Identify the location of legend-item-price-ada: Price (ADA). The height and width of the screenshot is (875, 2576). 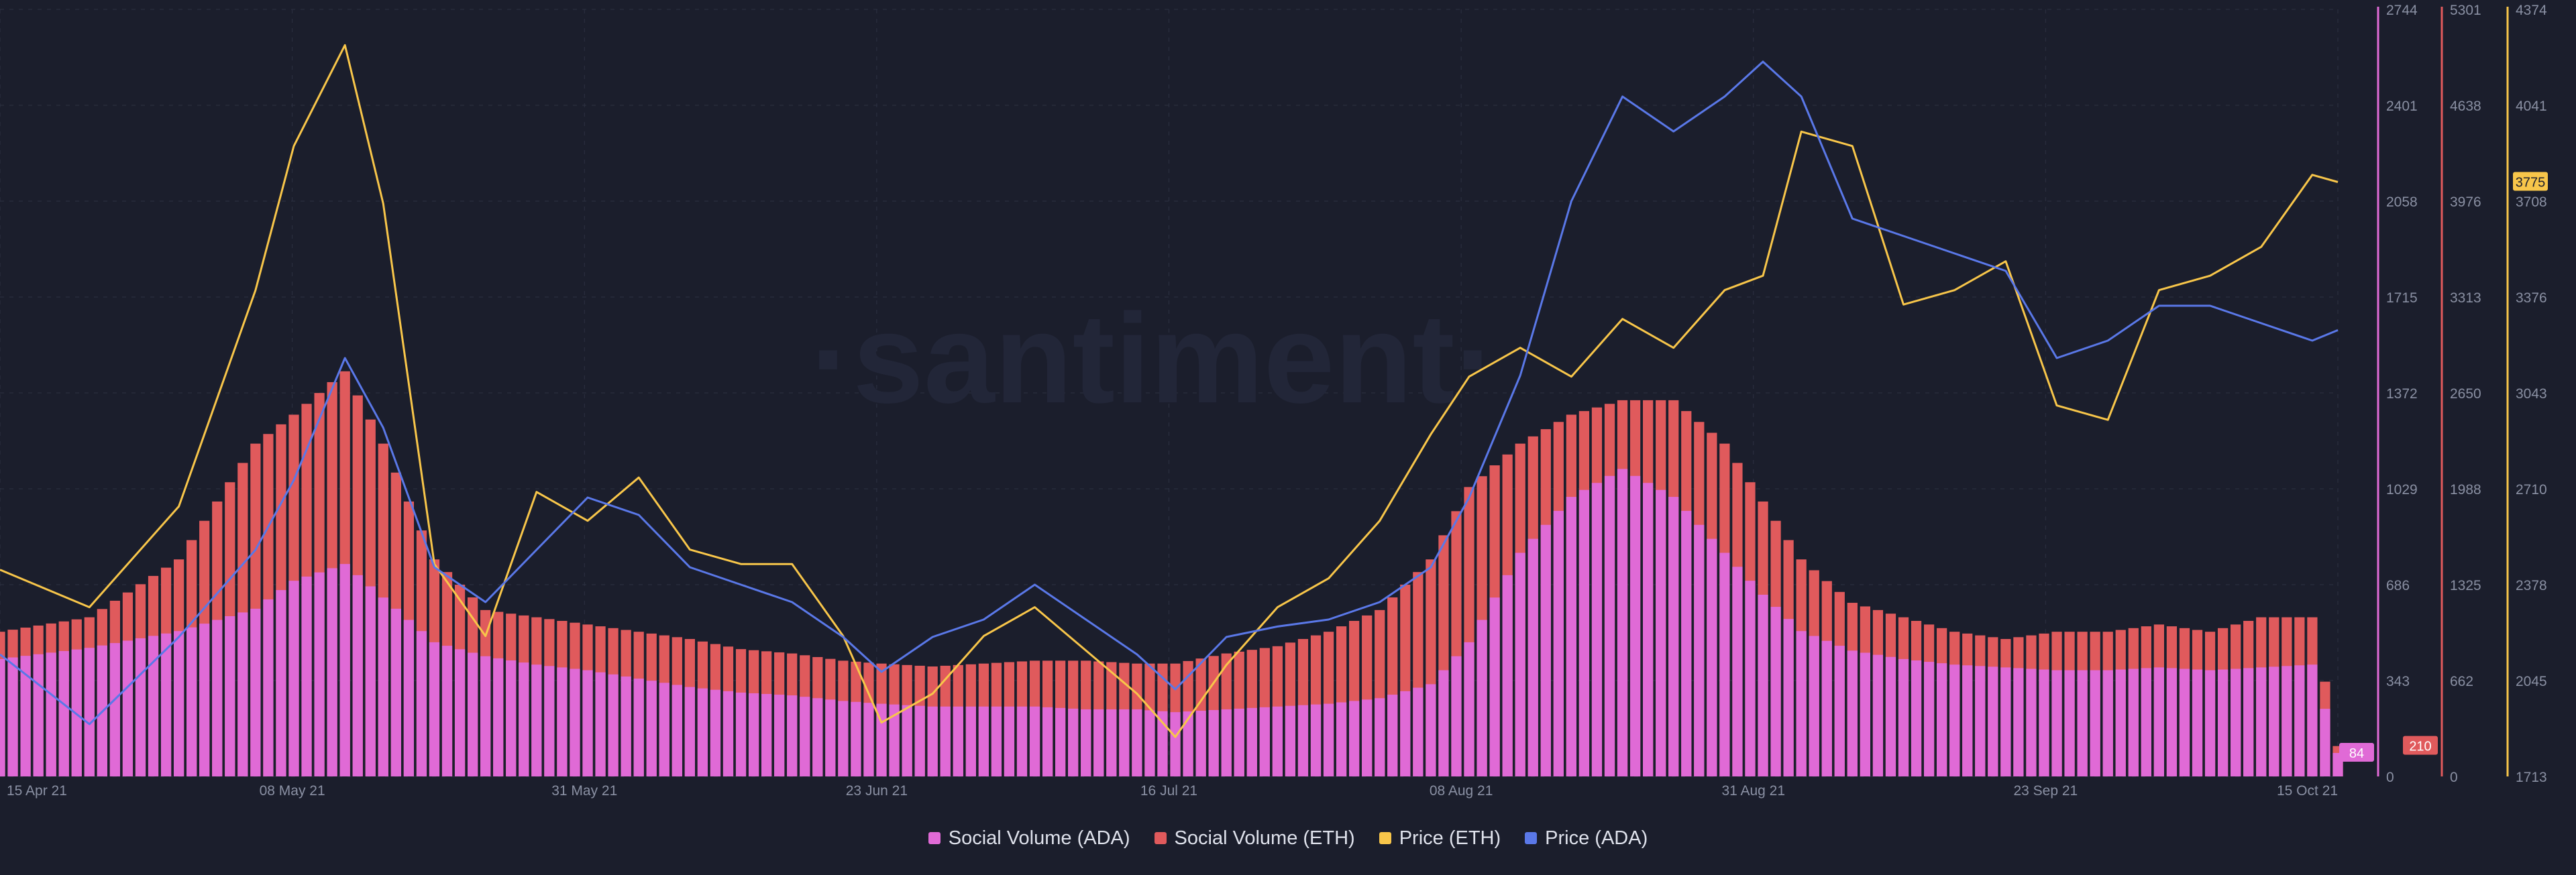
(1586, 838).